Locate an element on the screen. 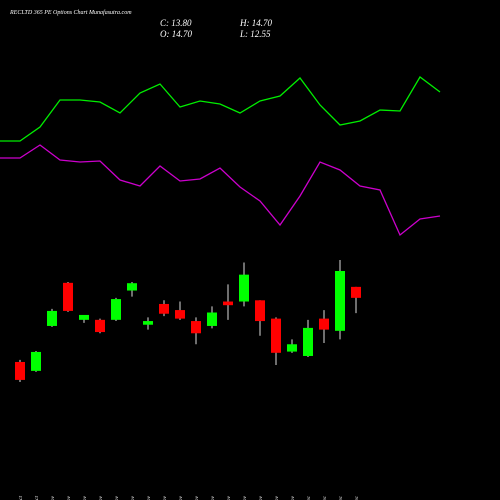 This screenshot has width=500, height=500. x-tick-label: 04 Dec is located at coordinates (356, 497).